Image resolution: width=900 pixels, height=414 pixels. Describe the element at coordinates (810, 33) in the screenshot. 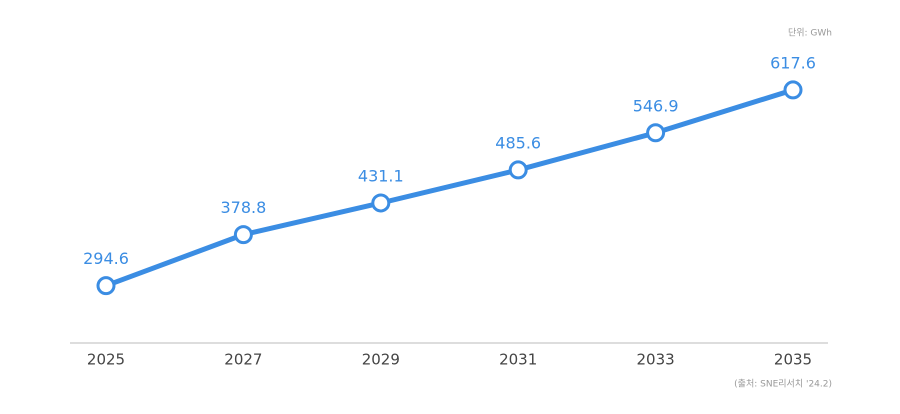

I see `unit-note: 단위: GWh` at that location.